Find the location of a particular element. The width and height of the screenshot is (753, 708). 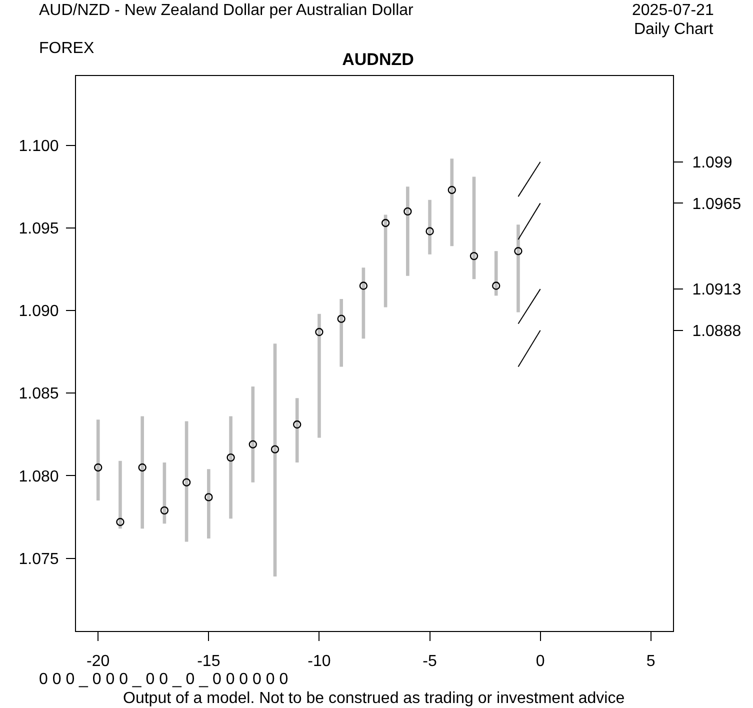

y-tick-label: 1.090 is located at coordinates (38, 311).